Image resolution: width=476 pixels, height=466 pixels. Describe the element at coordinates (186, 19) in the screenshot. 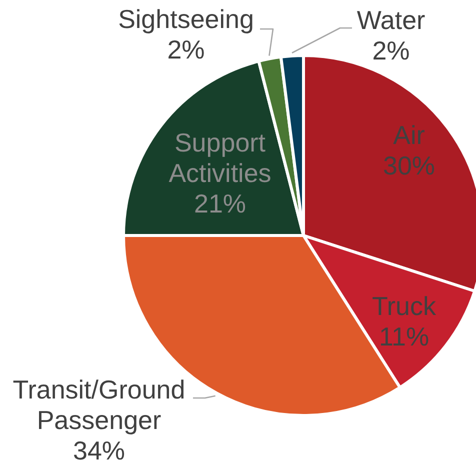

I see `slice-label: Sightseeing` at that location.